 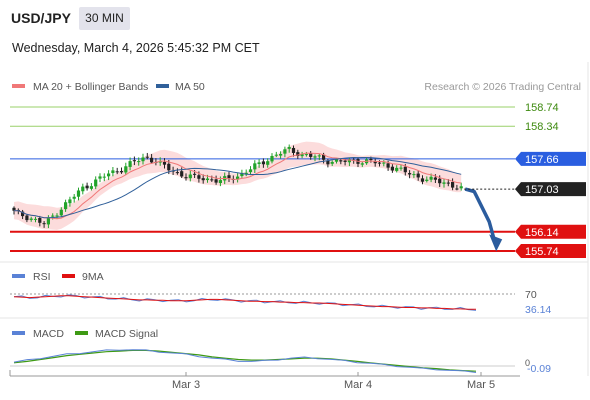 I want to click on rsi-level-70: 70, so click(x=531, y=295).